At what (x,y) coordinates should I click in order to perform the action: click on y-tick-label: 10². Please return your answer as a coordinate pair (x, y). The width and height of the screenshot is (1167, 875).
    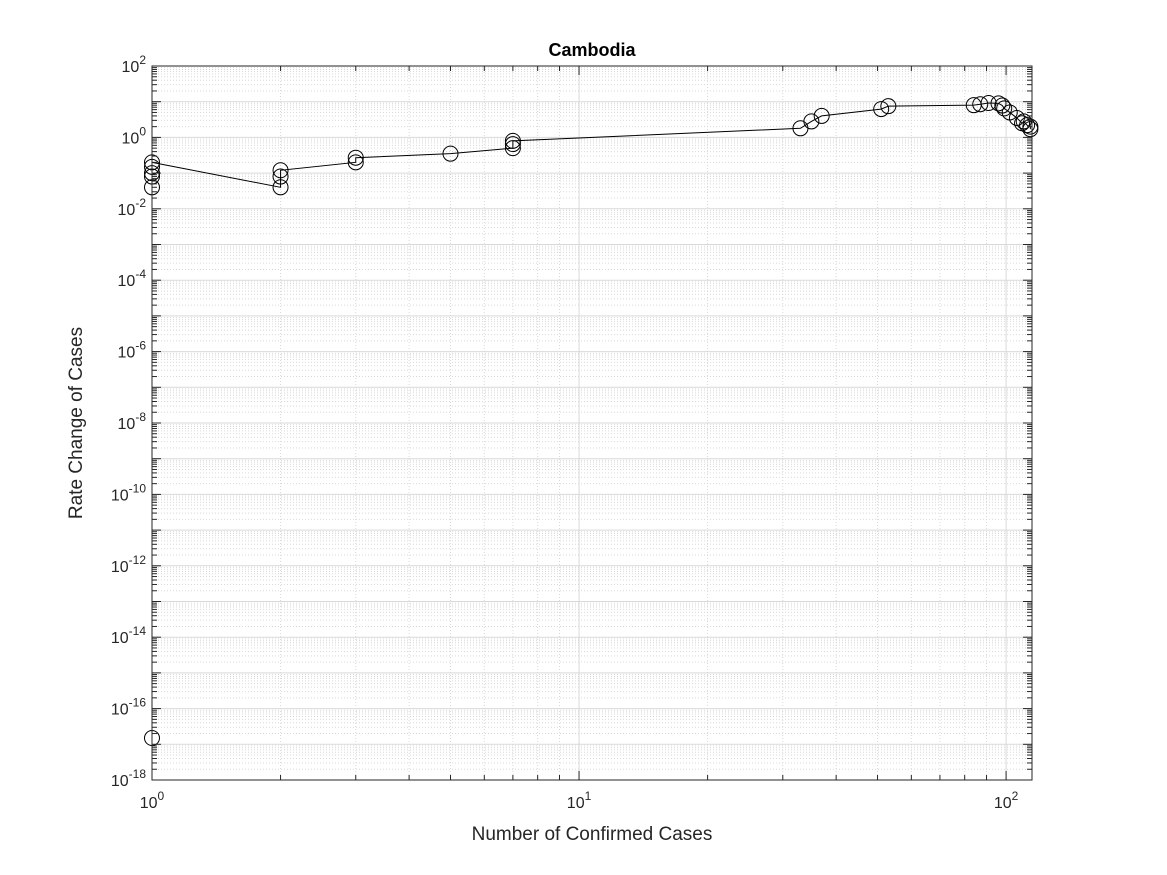
    Looking at the image, I should click on (134, 64).